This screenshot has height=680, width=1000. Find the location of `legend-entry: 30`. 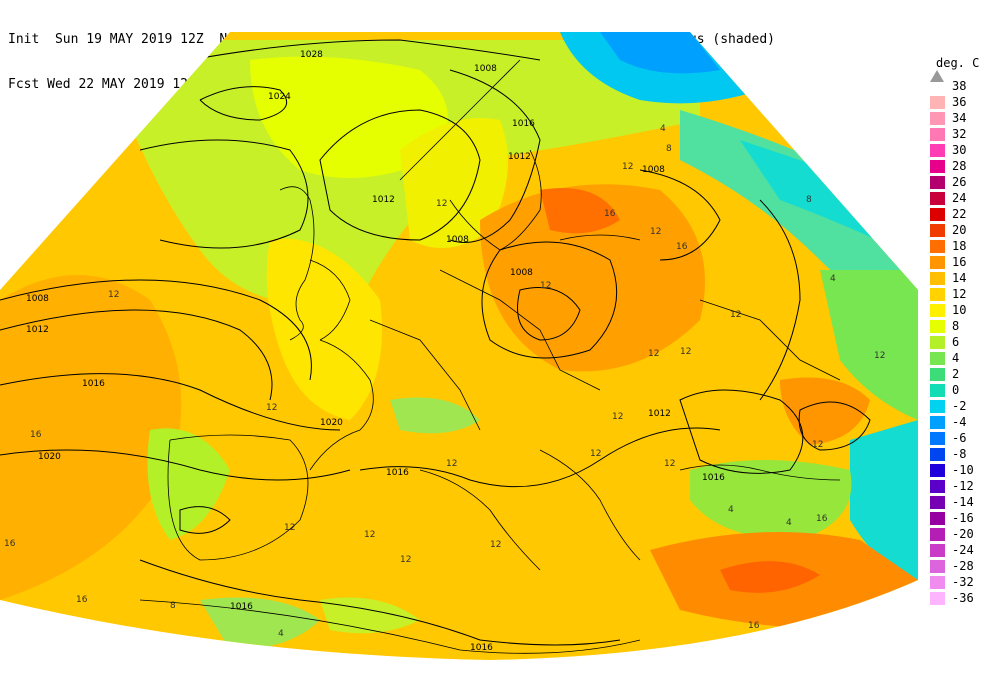

legend-entry: 30 is located at coordinates (963, 150).